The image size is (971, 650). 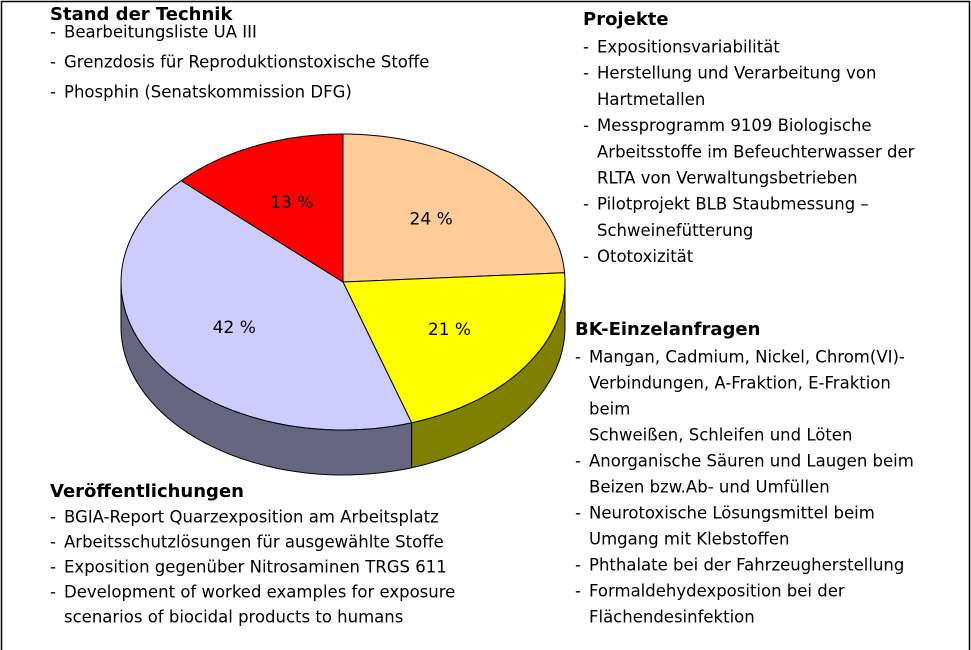 What do you see at coordinates (689, 539) in the screenshot?
I see `annotation-item: Umgang mit Klebstoffen` at bounding box center [689, 539].